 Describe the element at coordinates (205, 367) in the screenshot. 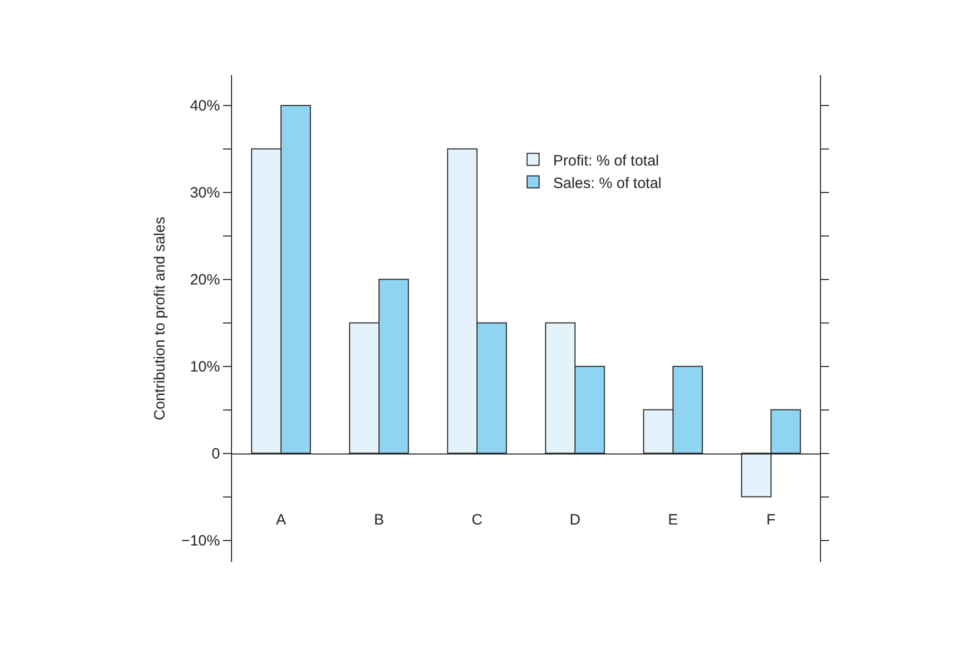

I see `y-tick-label: 10%` at that location.